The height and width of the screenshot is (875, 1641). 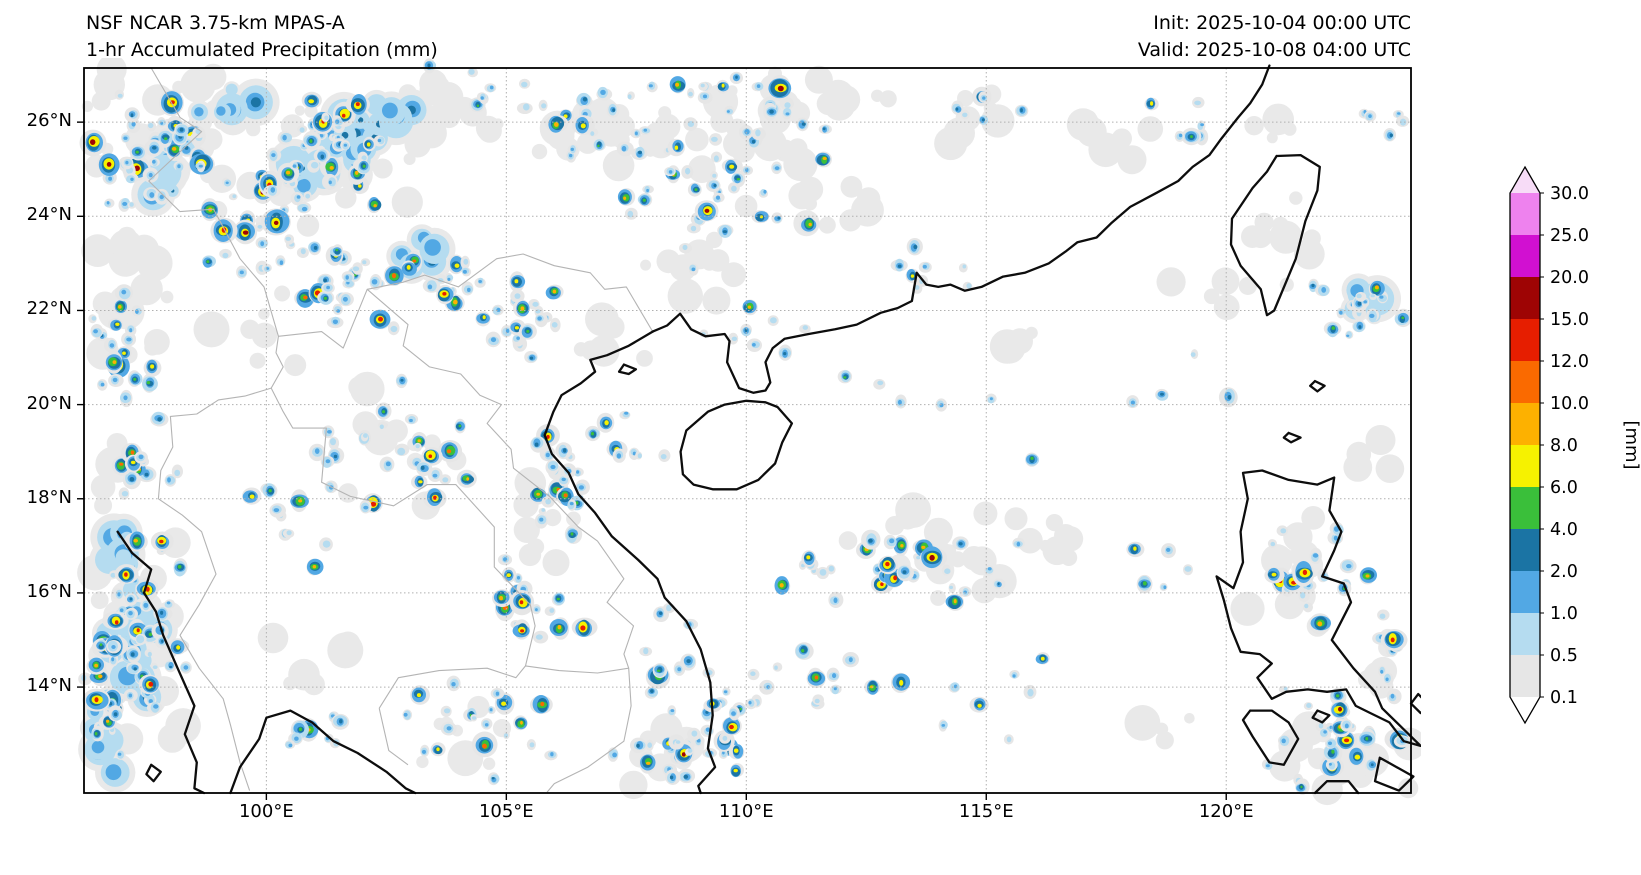 What do you see at coordinates (746, 811) in the screenshot?
I see `x-tick-label: 110°E` at bounding box center [746, 811].